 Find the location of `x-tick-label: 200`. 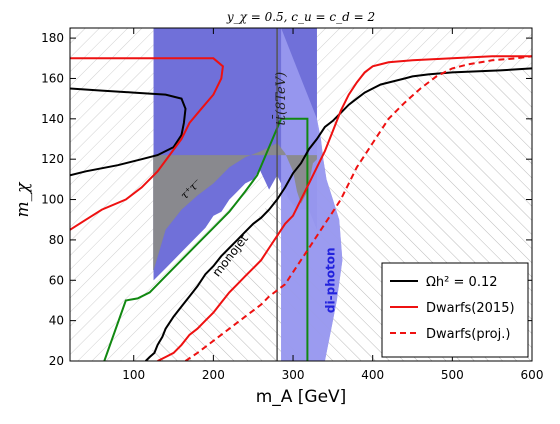

x-tick-label: 200 is located at coordinates (213, 375).